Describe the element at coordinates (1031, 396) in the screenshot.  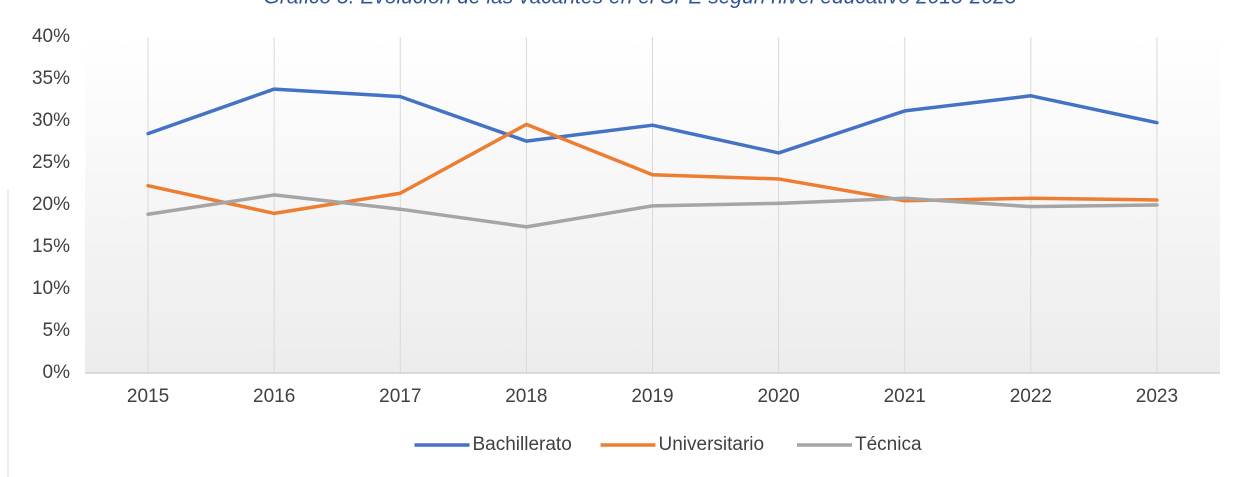
I see `x-tick-label: 2022` at that location.